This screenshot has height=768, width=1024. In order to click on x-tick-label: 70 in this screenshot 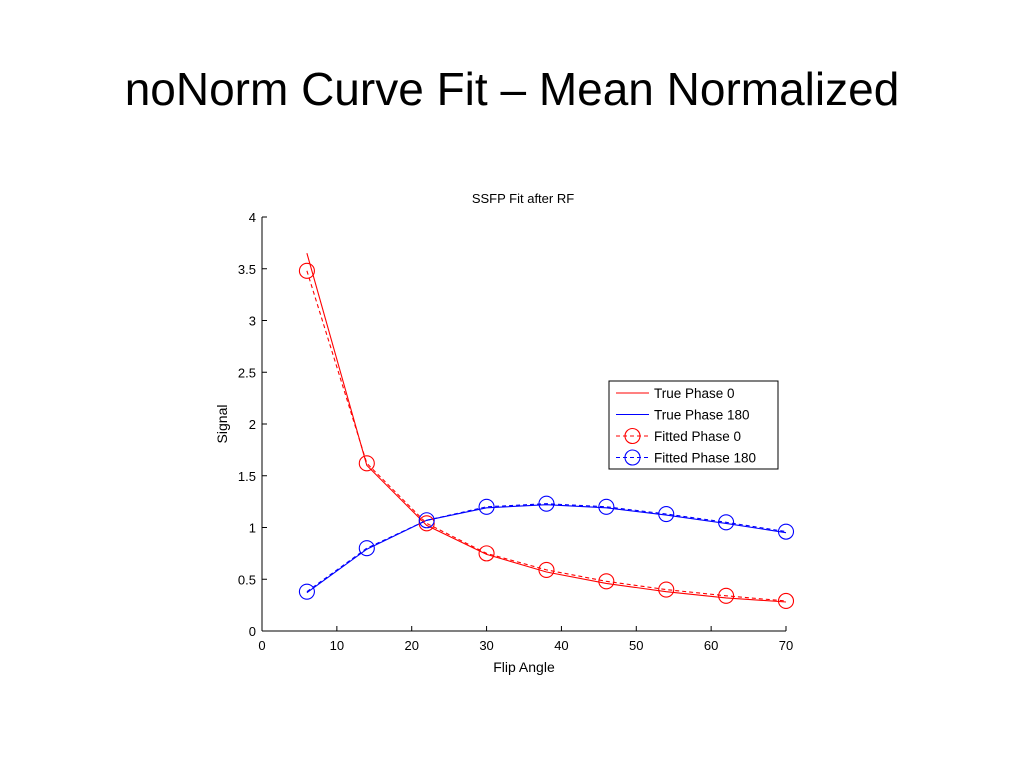, I will do `click(786, 645)`.